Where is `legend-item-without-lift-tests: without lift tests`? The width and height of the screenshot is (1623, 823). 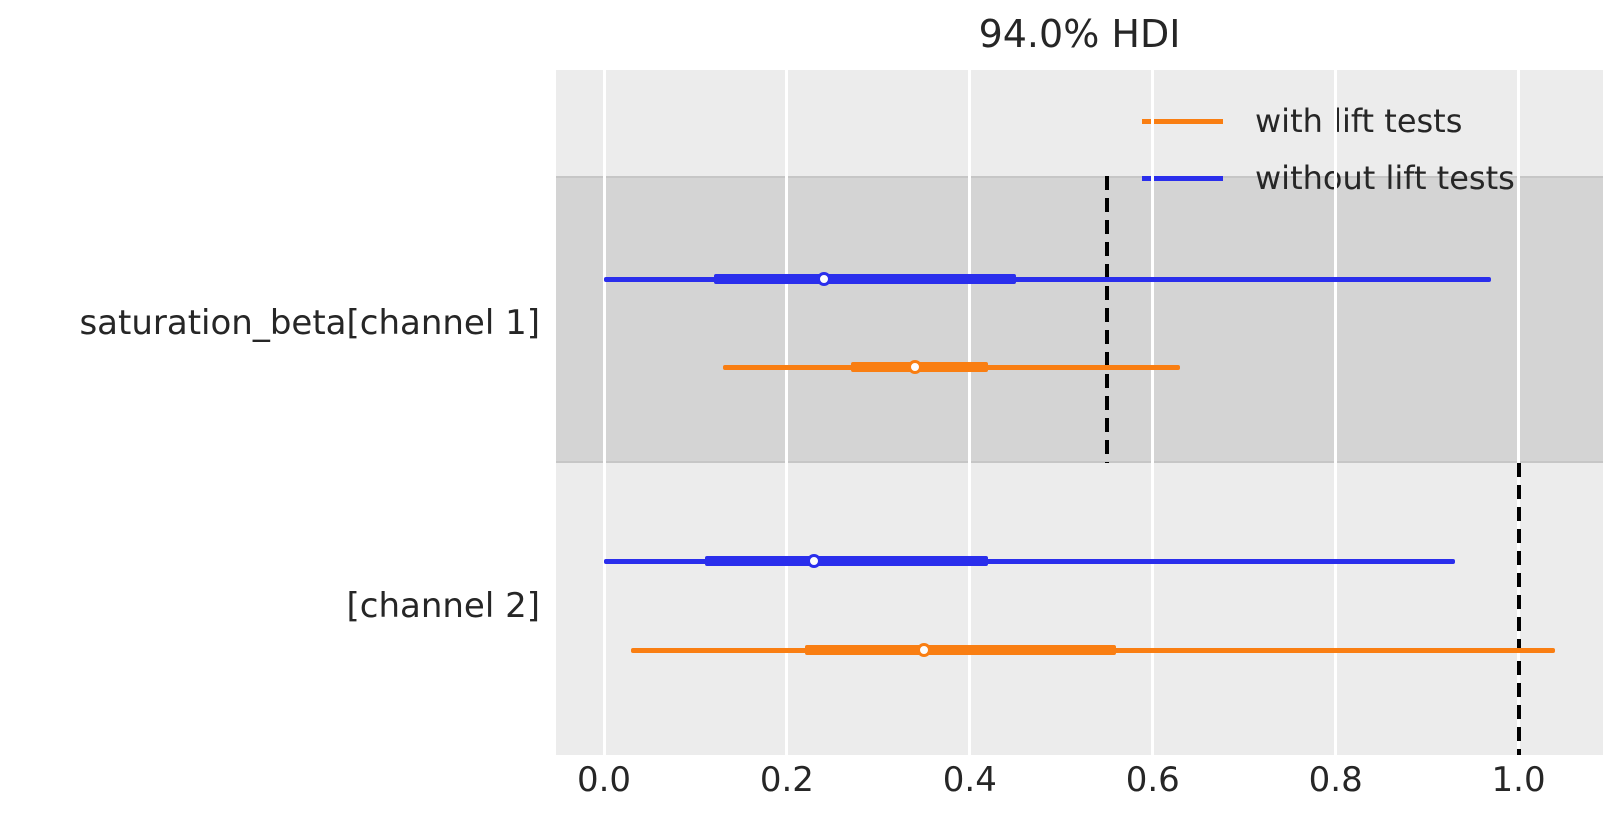 legend-item-without-lift-tests: without lift tests is located at coordinates (1328, 178).